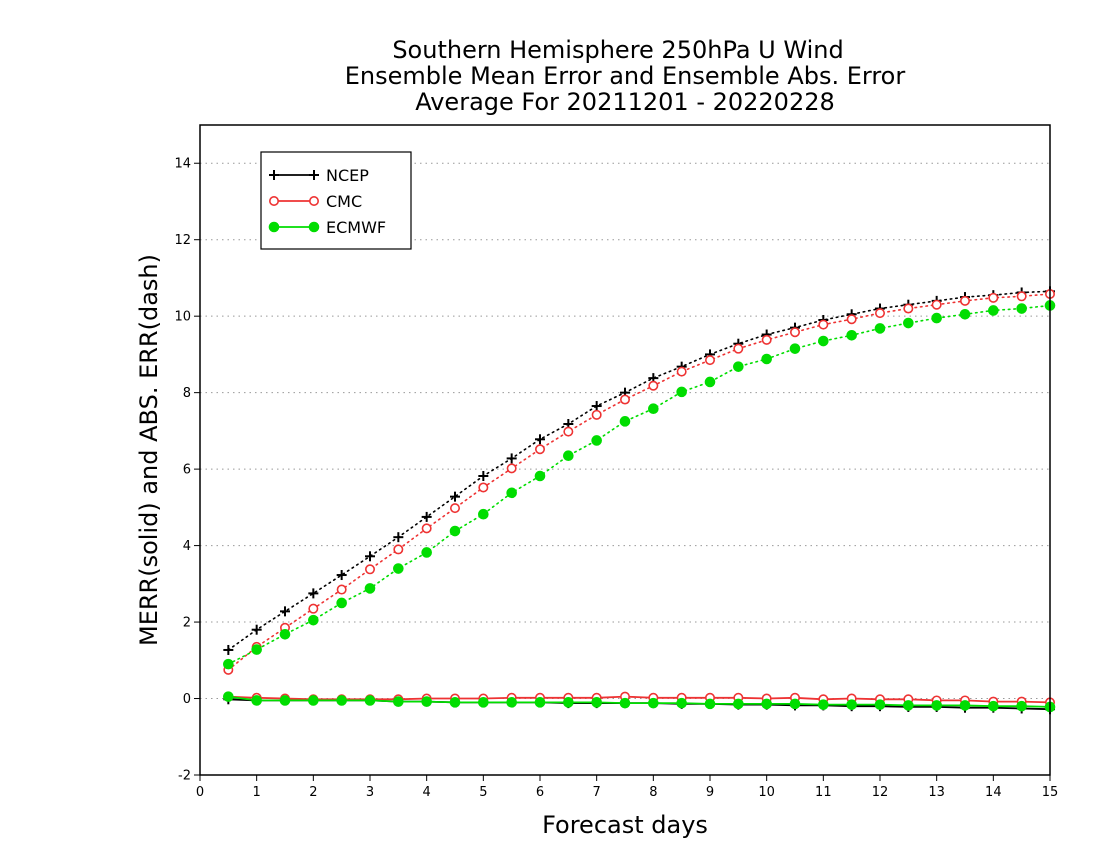  I want to click on x-tick-label: 11, so click(823, 792).